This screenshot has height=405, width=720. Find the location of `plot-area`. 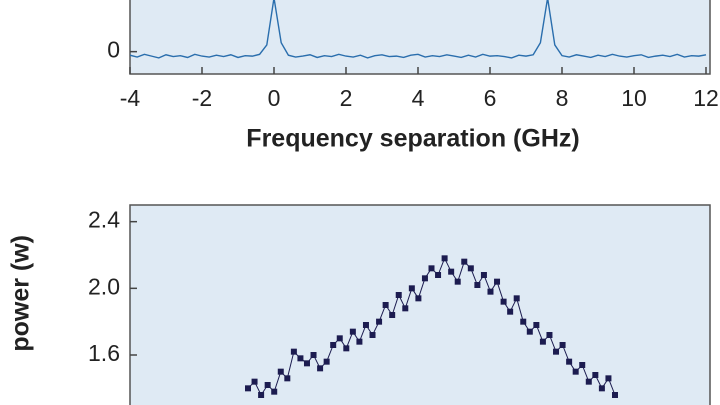

plot-area is located at coordinates (420, 37).